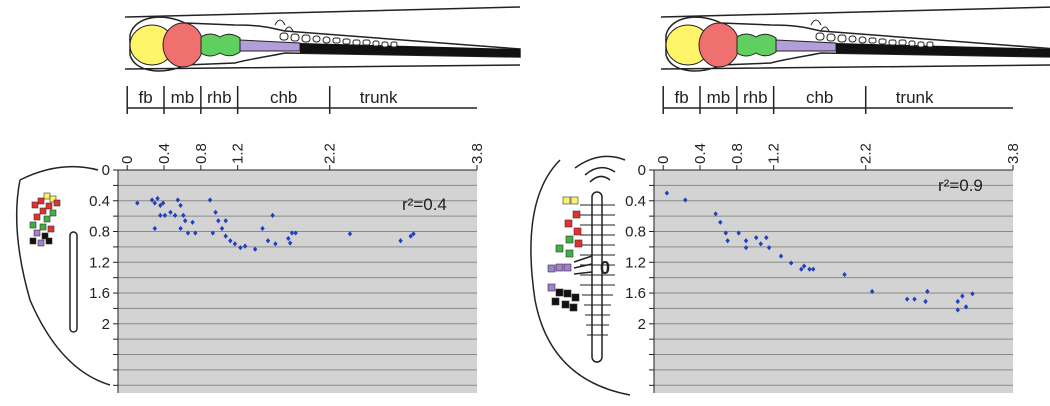 The width and height of the screenshot is (1050, 406). What do you see at coordinates (855, 39) in the screenshot?
I see `embryo-schematic` at bounding box center [855, 39].